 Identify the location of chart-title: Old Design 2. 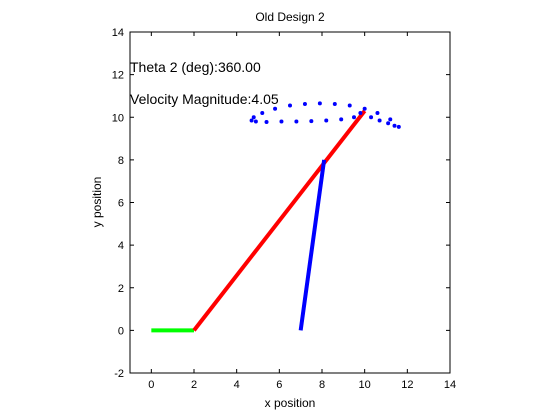
(290, 17).